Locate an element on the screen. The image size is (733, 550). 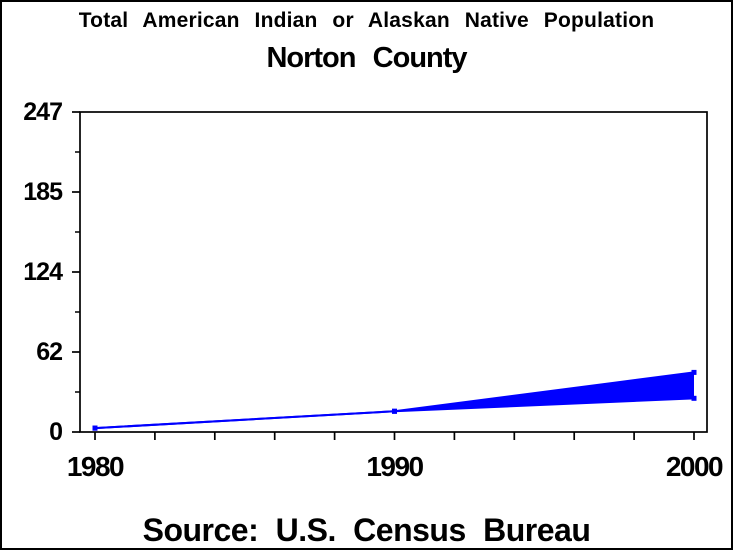
y-tick-label: 0 is located at coordinates (56, 432).